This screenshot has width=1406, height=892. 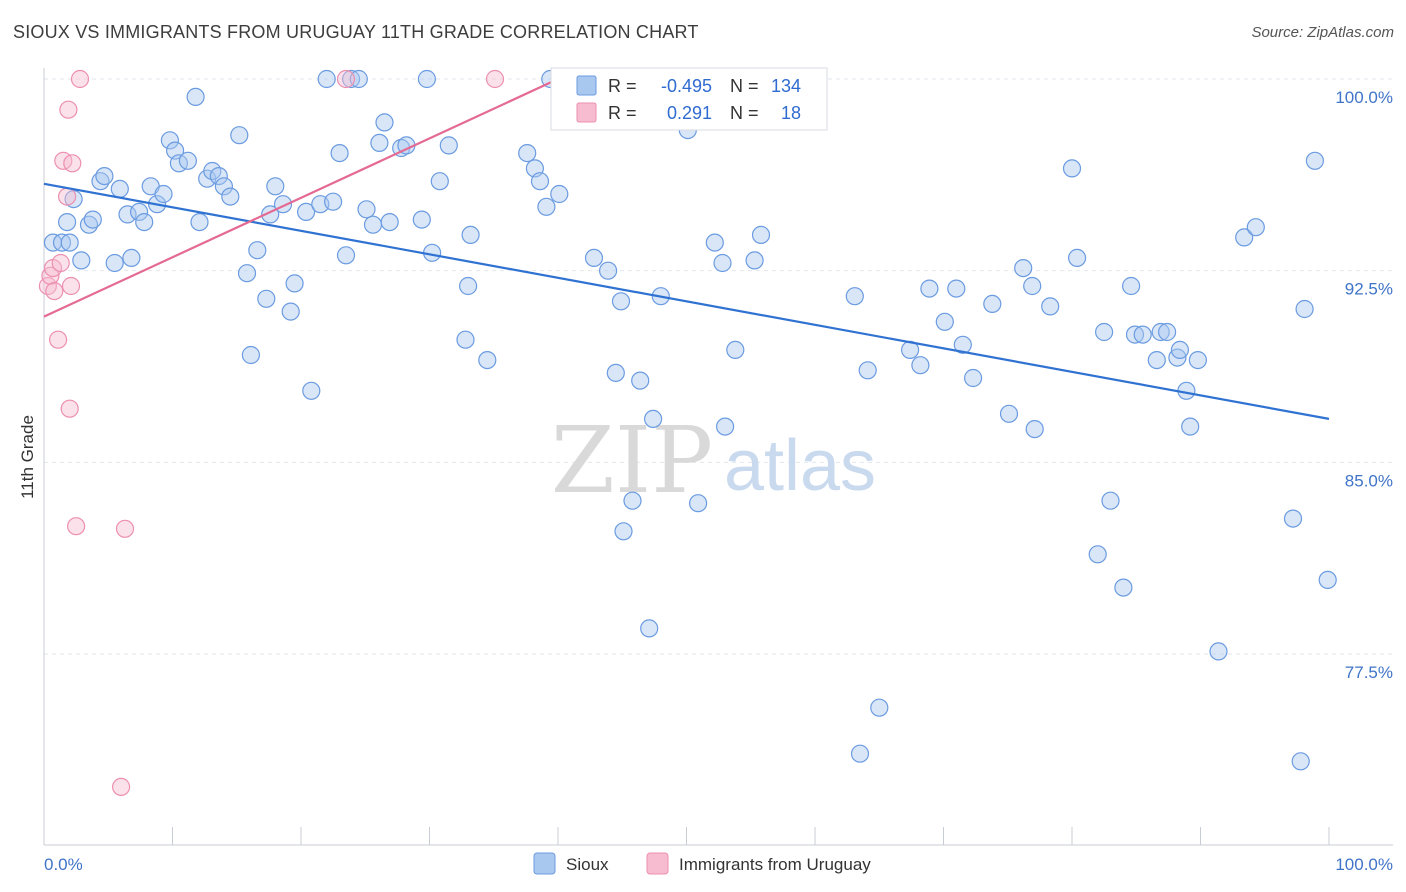 What do you see at coordinates (27, 457) in the screenshot?
I see `y-axis-label: 11th Grade` at bounding box center [27, 457].